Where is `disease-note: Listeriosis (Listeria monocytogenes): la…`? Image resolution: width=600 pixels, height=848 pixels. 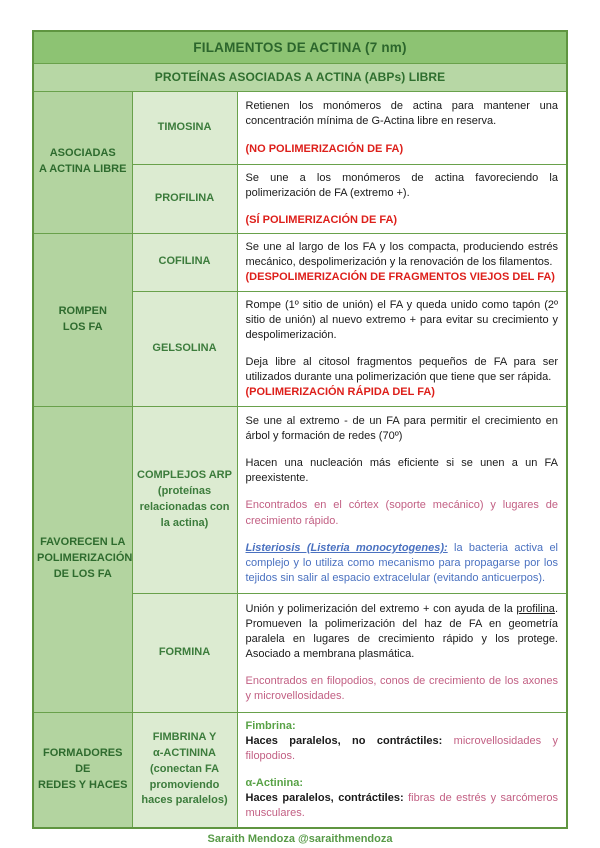 disease-note: Listeriosis (Listeria monocytogenes): la… is located at coordinates (402, 564).